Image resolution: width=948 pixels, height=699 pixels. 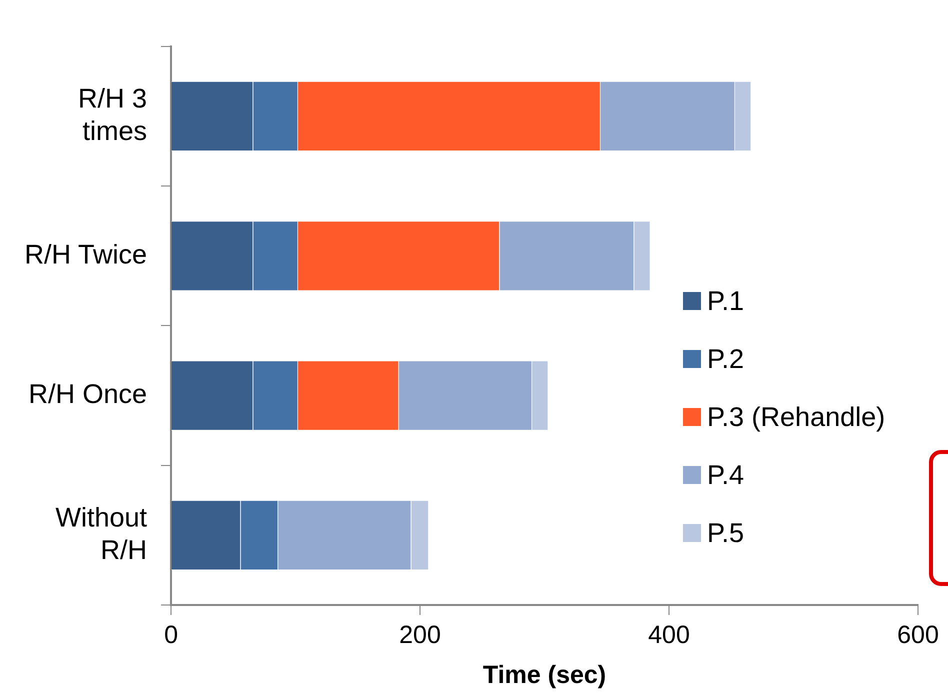 I want to click on legend-label: P.2, so click(x=725, y=359).